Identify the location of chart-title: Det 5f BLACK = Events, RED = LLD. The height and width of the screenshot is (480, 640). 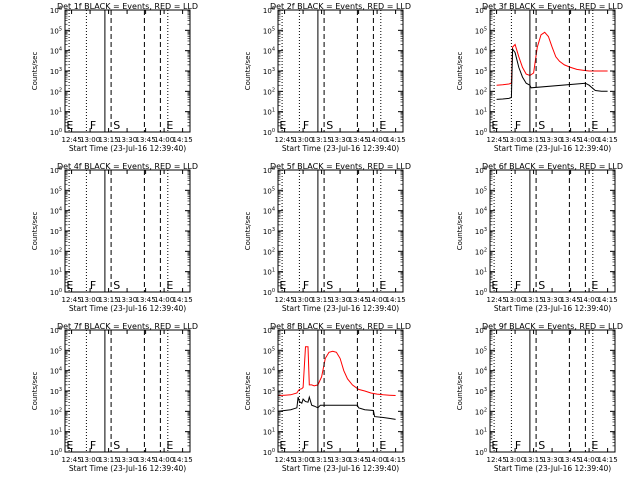
(340, 166).